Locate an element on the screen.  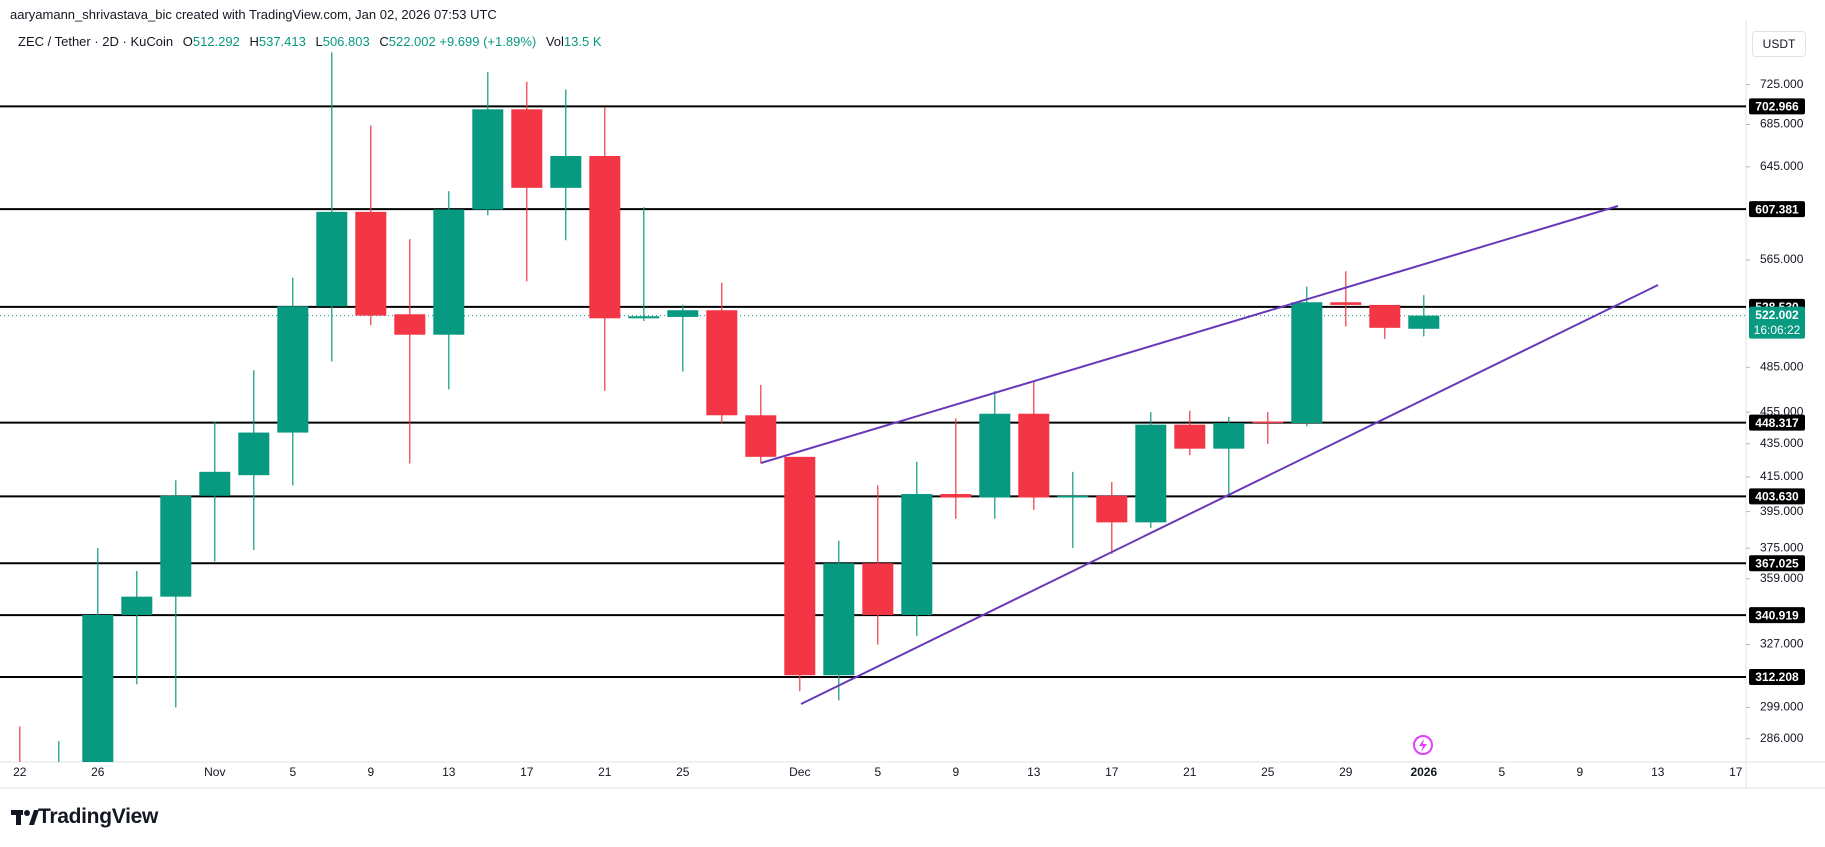
y-tick-label: 286.000 is located at coordinates (1782, 738).